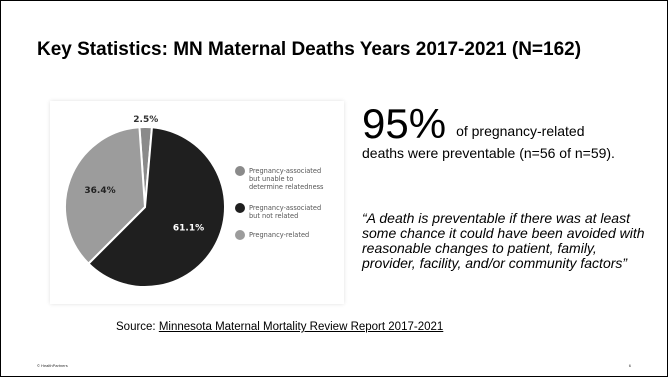 The width and height of the screenshot is (668, 377). What do you see at coordinates (52, 365) in the screenshot?
I see `footer-copyright: © HealthPartners` at bounding box center [52, 365].